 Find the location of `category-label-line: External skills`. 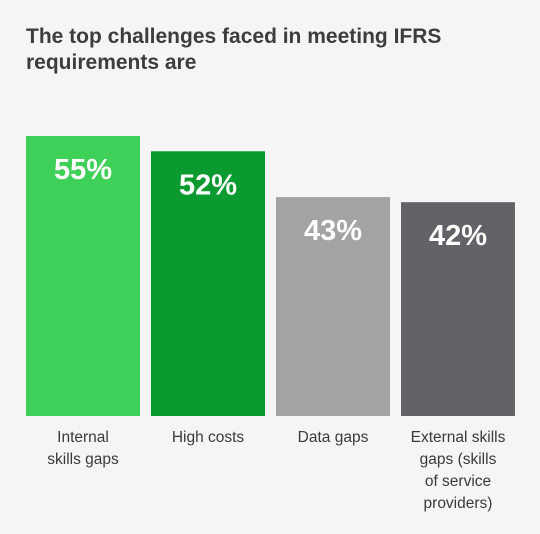

category-label-line: External skills is located at coordinates (458, 437).